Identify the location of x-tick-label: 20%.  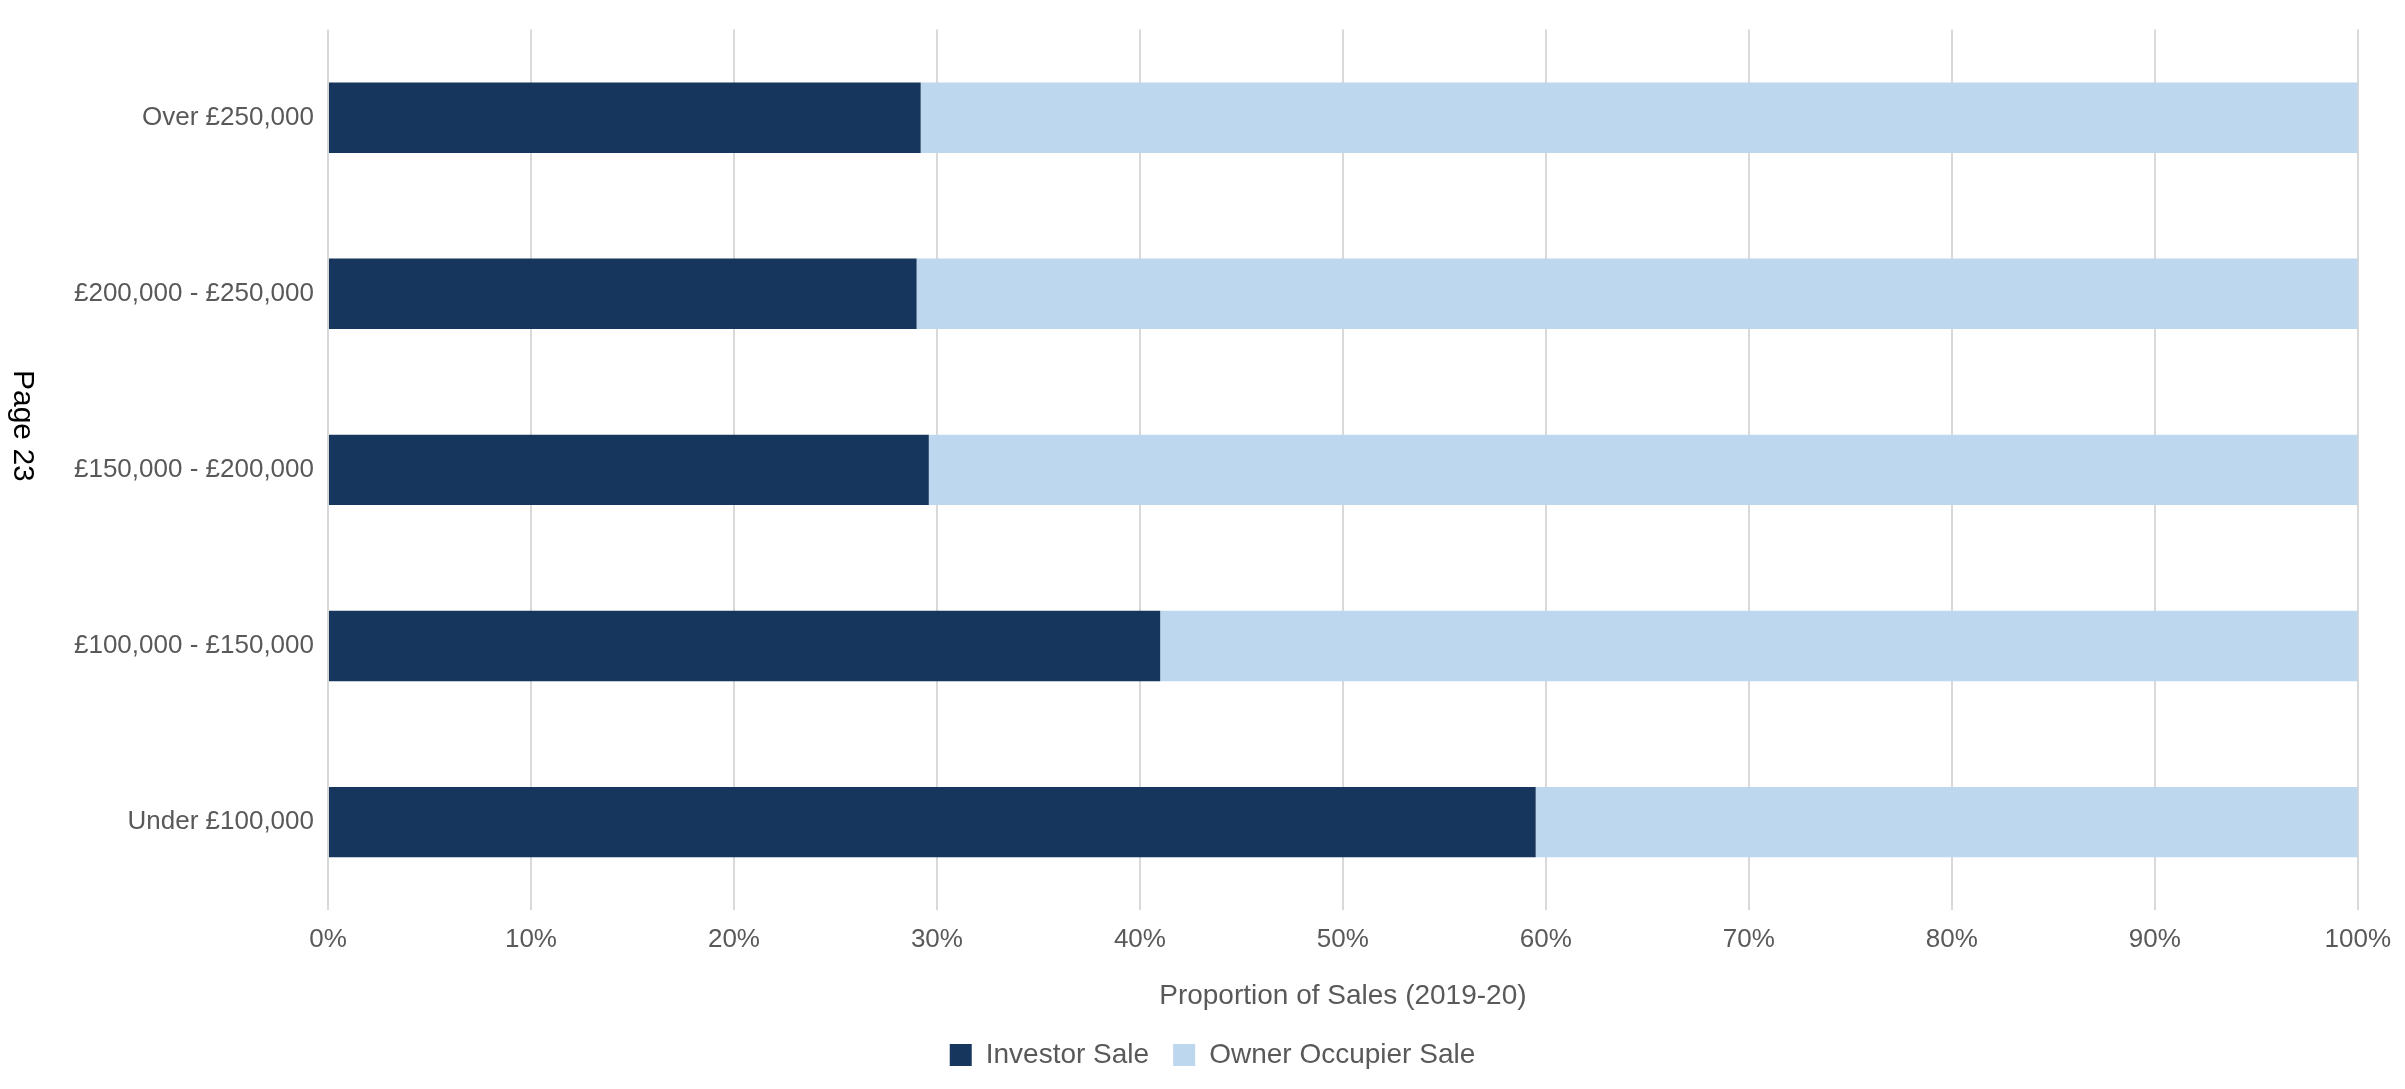
(733, 937).